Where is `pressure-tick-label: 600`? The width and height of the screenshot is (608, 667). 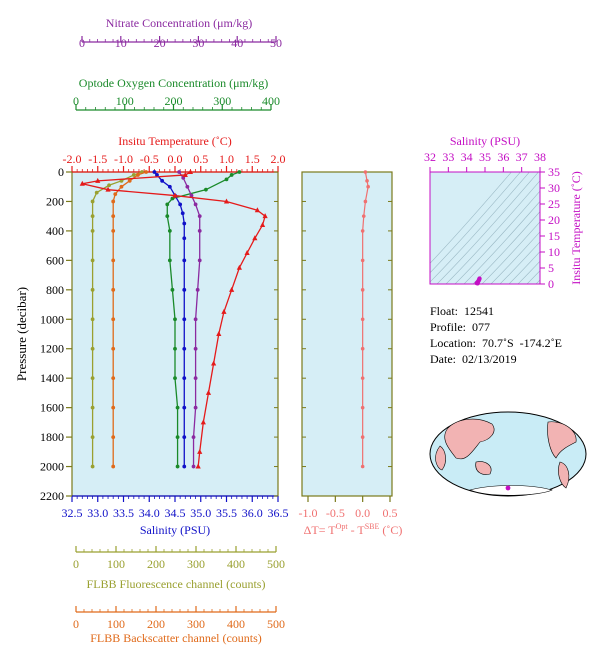
pressure-tick-label: 600 is located at coordinates (55, 260).